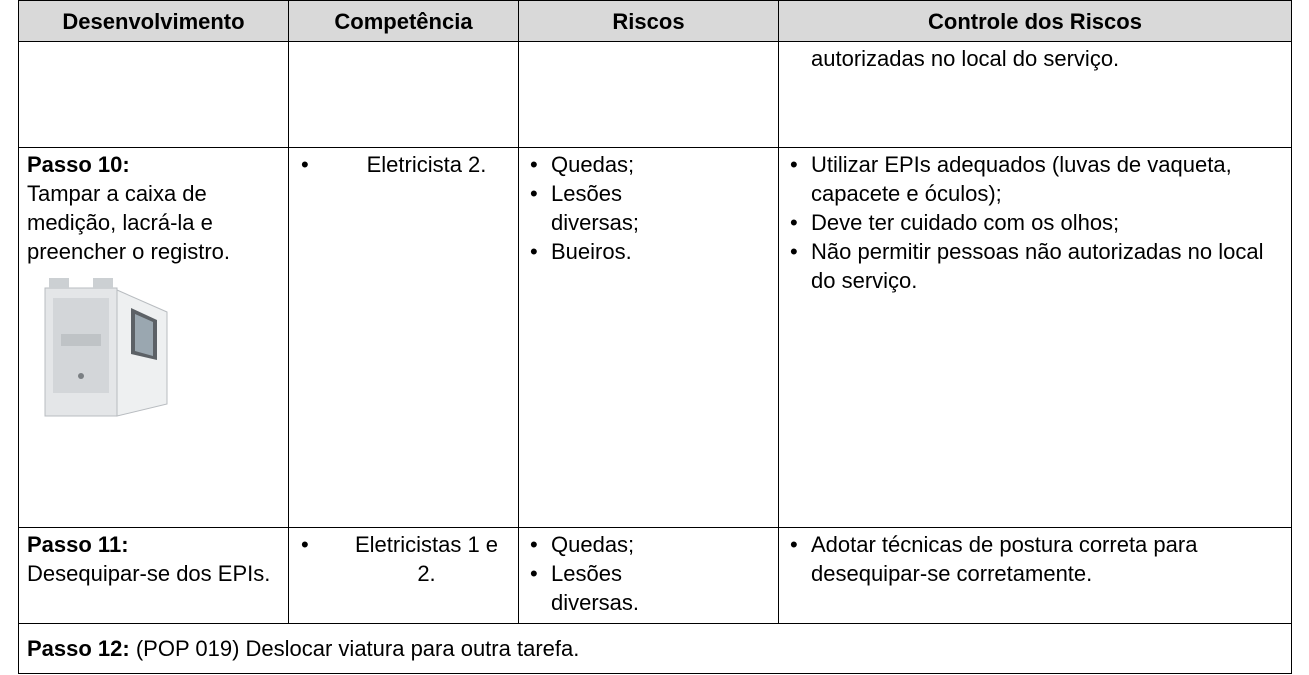 The height and width of the screenshot is (675, 1309). I want to click on column-header: Desenvolvimento, so click(153, 21).